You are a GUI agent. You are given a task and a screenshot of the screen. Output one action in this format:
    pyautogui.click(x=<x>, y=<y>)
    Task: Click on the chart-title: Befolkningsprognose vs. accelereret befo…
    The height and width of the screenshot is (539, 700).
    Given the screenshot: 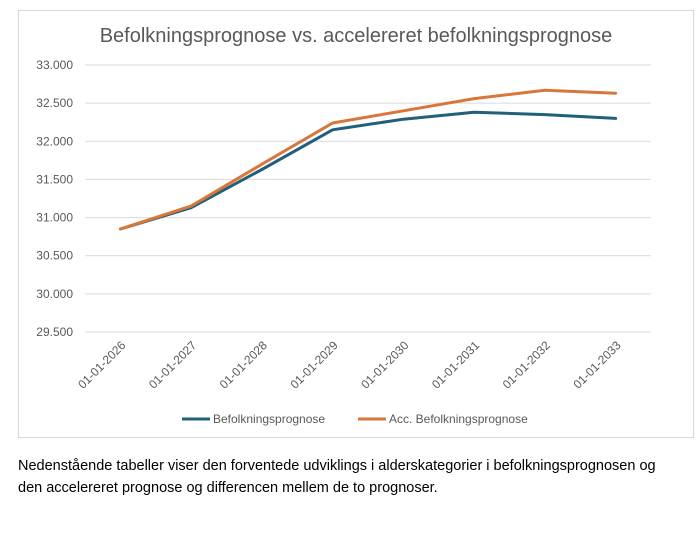 What is the action you would take?
    pyautogui.click(x=356, y=36)
    